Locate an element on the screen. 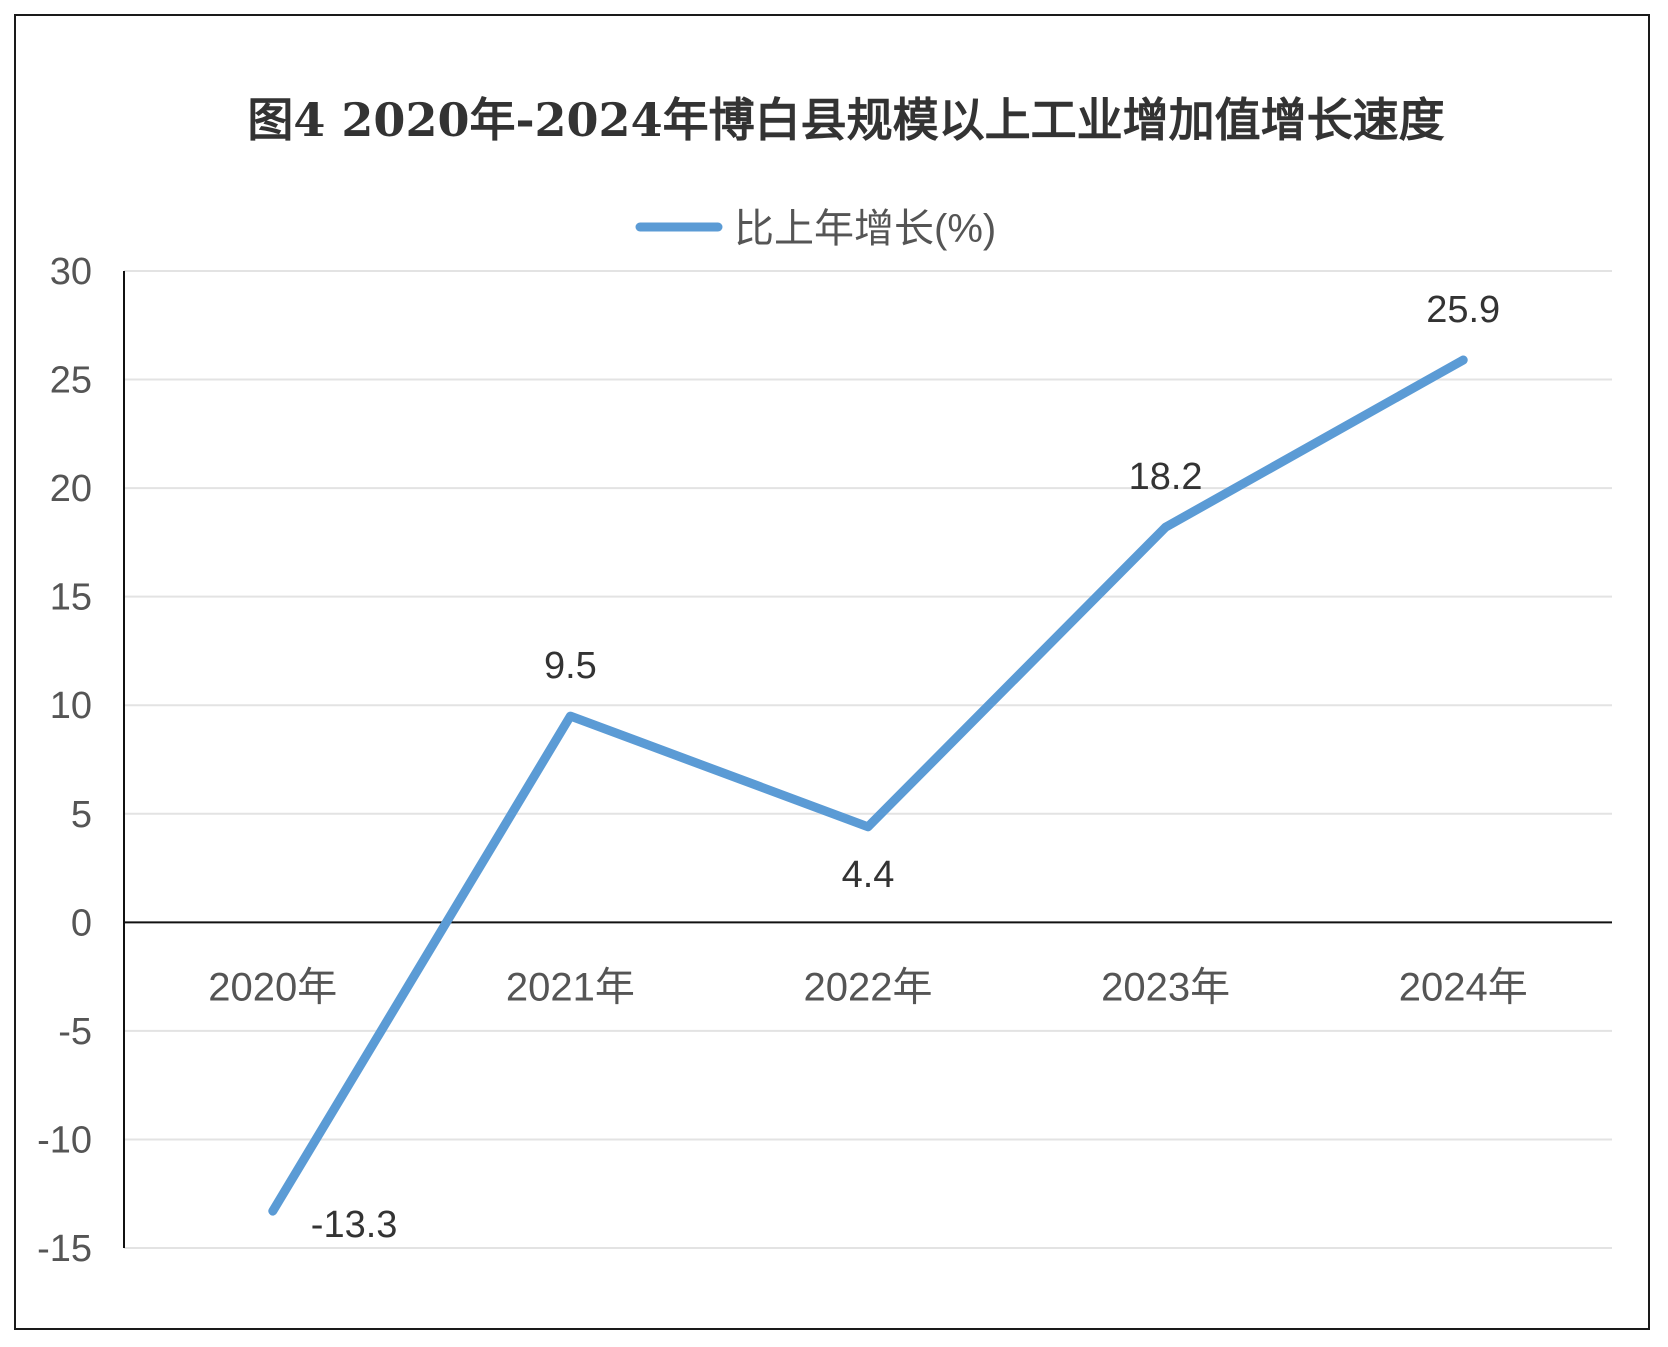 Image resolution: width=1668 pixels, height=1347 pixels. y-tick-label: 25 is located at coordinates (71, 381).